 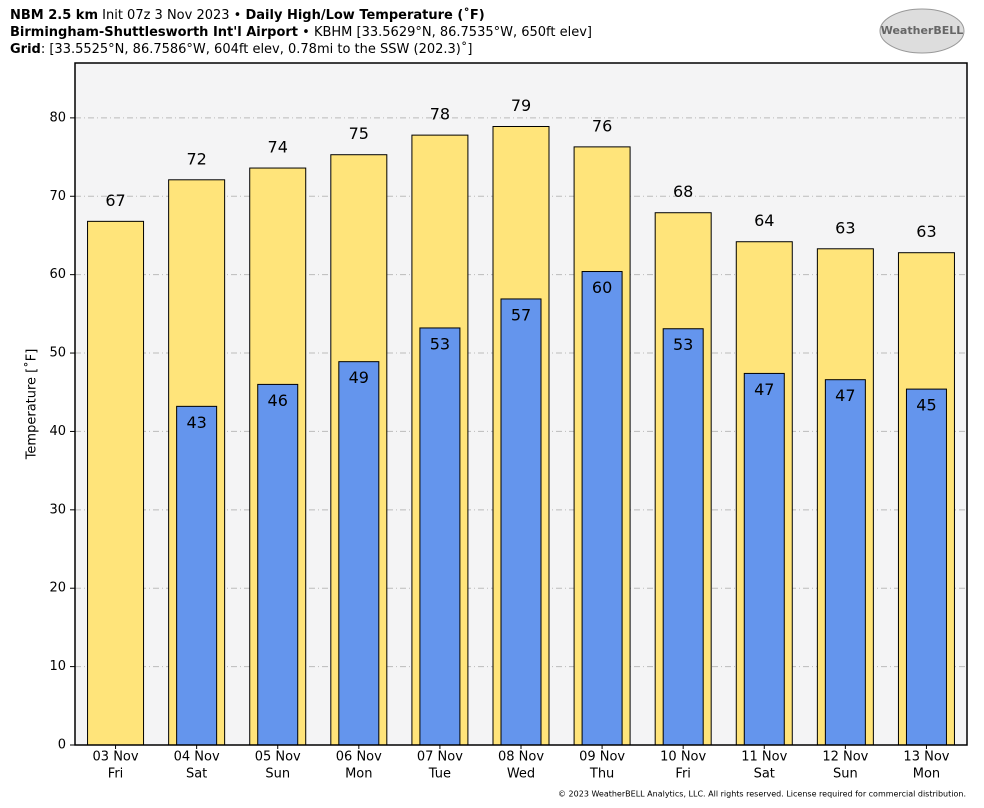 I want to click on header-segment: Daily High/Low Temperature (˚F), so click(x=364, y=15).